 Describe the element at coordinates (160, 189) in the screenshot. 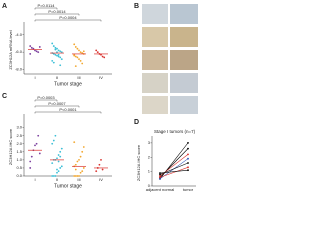

I see `x-tick-label: adjacent normal` at that location.